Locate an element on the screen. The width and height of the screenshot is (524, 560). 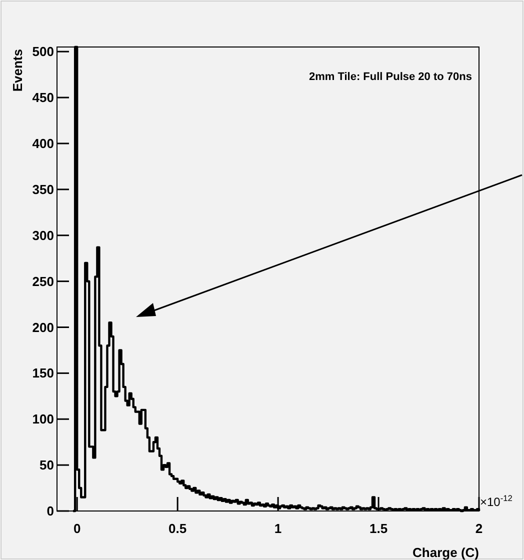
y-tick-label: 200 is located at coordinates (43, 327).